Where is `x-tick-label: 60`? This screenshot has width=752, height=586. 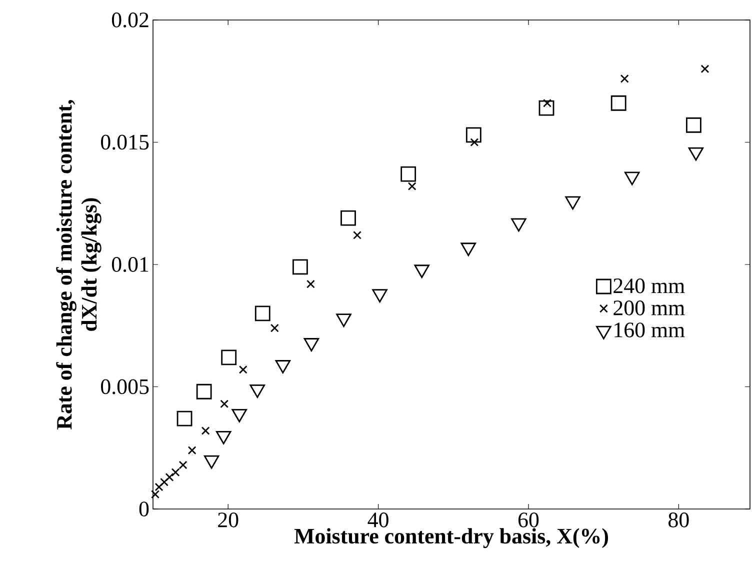 x-tick-label: 60 is located at coordinates (528, 520).